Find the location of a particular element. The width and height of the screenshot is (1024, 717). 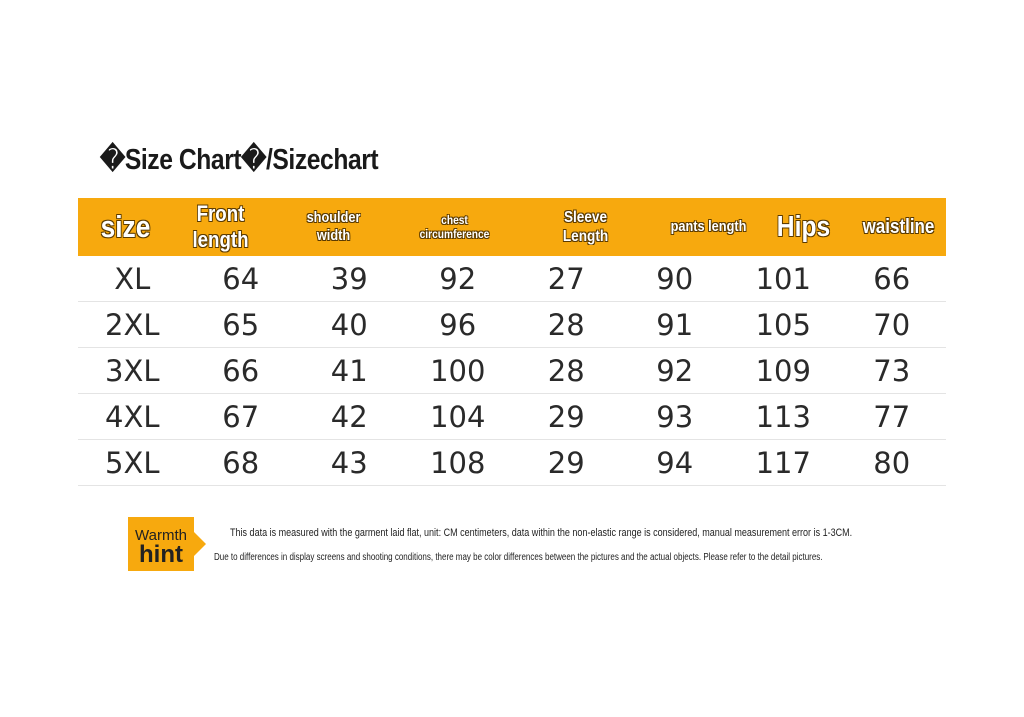

table-cell: 5XL is located at coordinates (132, 462).